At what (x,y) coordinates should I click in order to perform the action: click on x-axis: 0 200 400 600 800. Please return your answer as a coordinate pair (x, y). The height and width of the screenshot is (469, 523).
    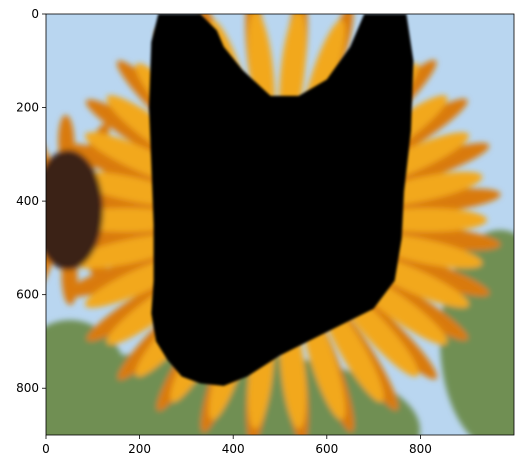
    Looking at the image, I should click on (237, 445).